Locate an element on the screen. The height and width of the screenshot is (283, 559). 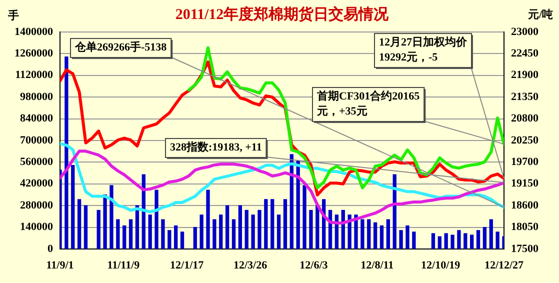
y2-tick-label: 17500 is located at coordinates (525, 248).